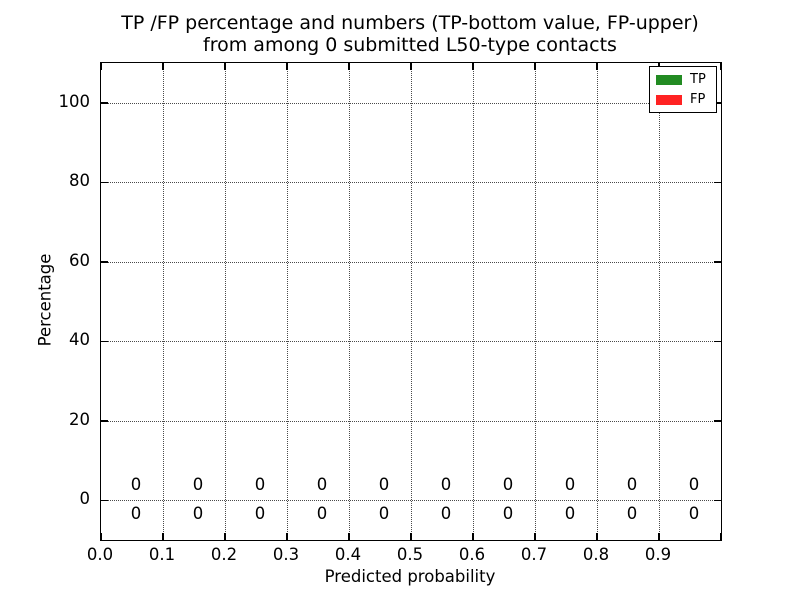  Describe the element at coordinates (286, 554) in the screenshot. I see `x-tick-label: 0.3` at that location.